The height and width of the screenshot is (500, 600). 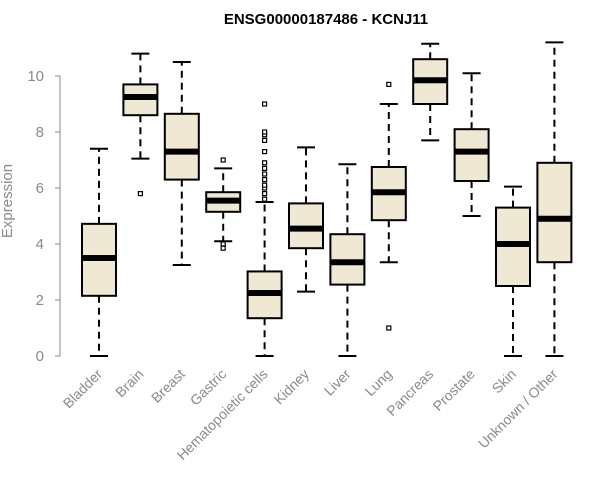 I want to click on x-tick-label: Unknown / Other, so click(x=518, y=409).